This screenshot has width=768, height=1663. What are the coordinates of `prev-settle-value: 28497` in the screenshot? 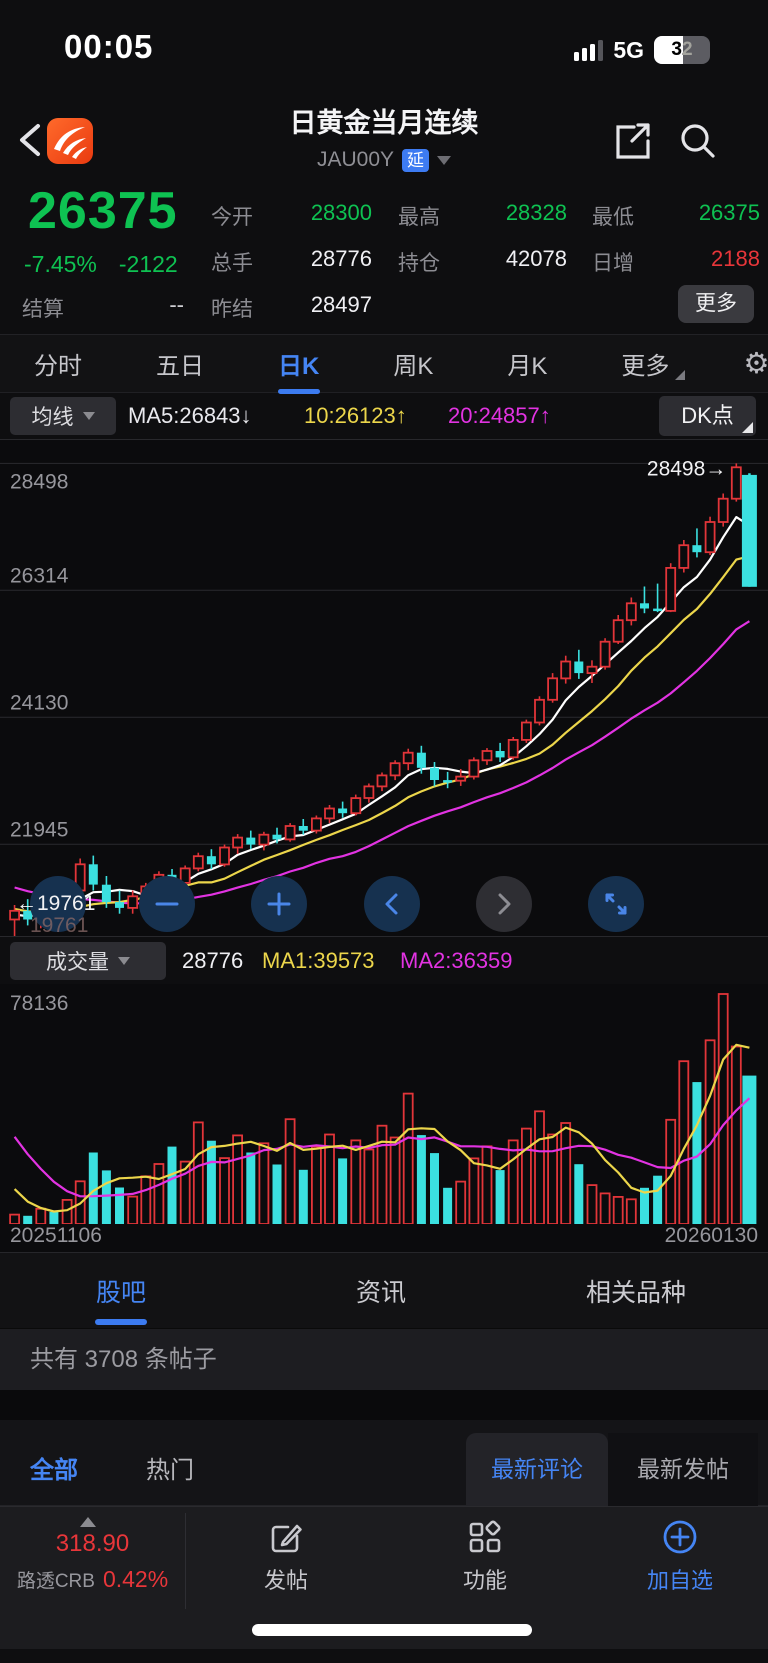 It's located at (341, 304).